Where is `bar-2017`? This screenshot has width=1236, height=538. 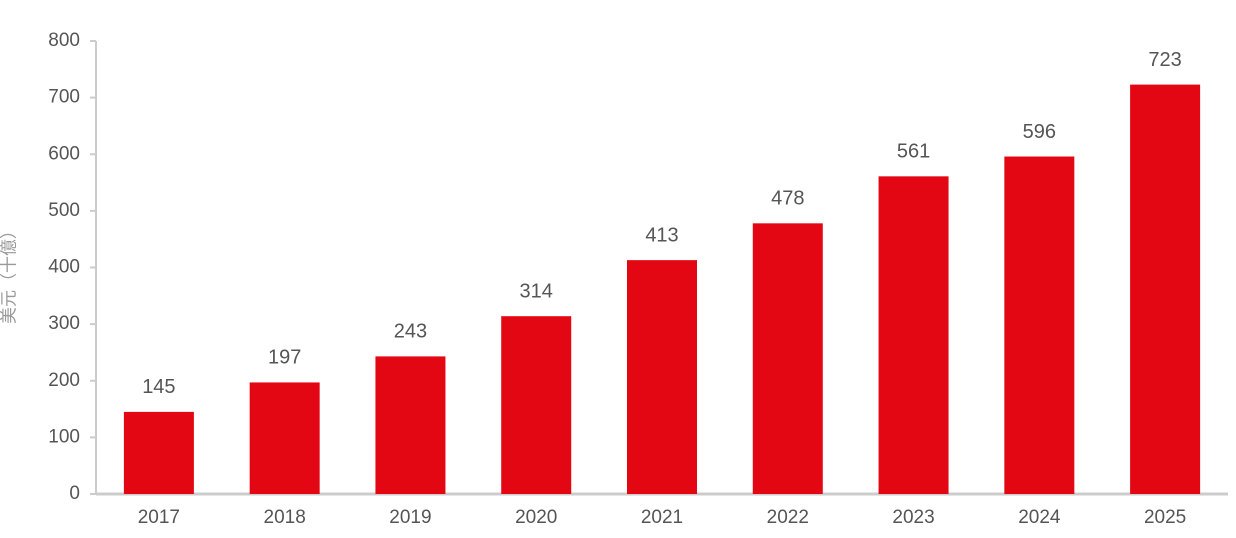
bar-2017 is located at coordinates (158, 452).